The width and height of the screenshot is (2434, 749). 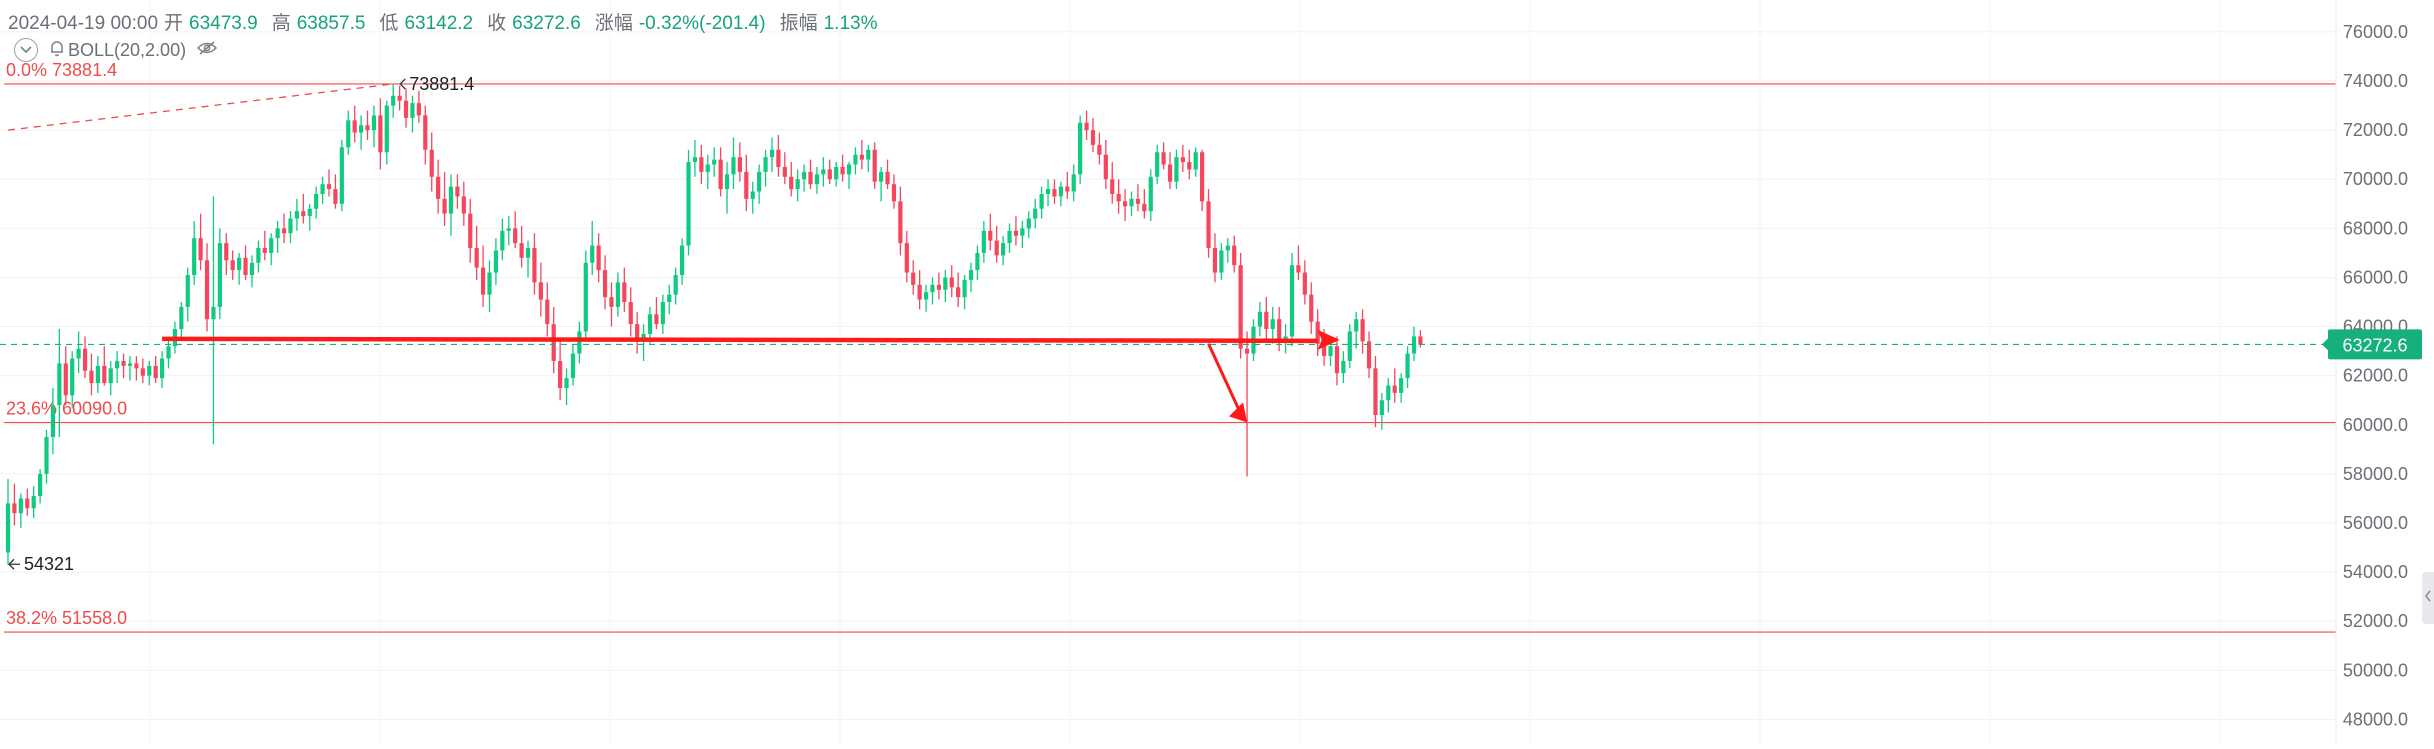 I want to click on side-panel-handle, so click(x=2428, y=598).